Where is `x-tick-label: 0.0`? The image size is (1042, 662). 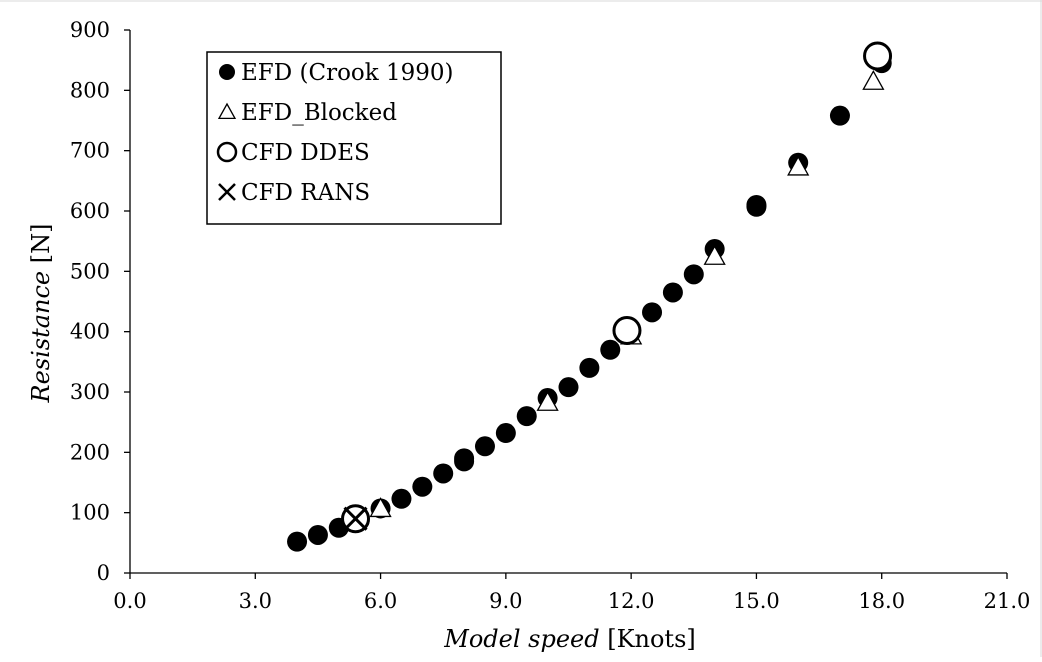 x-tick-label: 0.0 is located at coordinates (129, 601).